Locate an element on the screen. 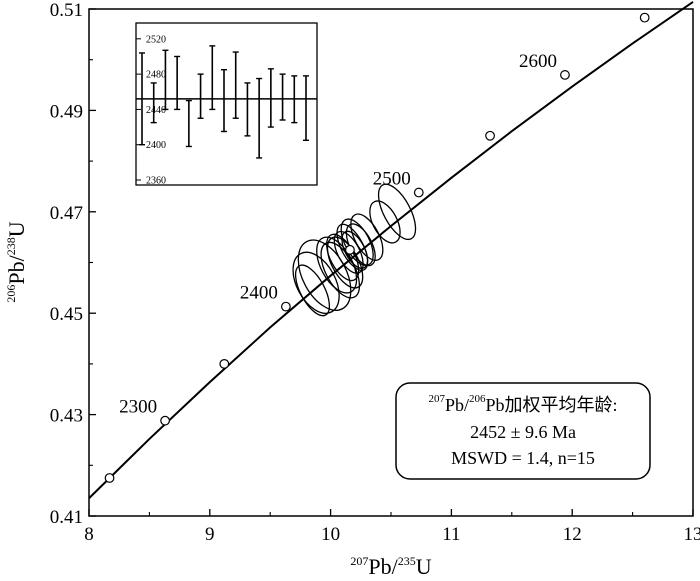  age-marker-label: 2600 is located at coordinates (538, 61).